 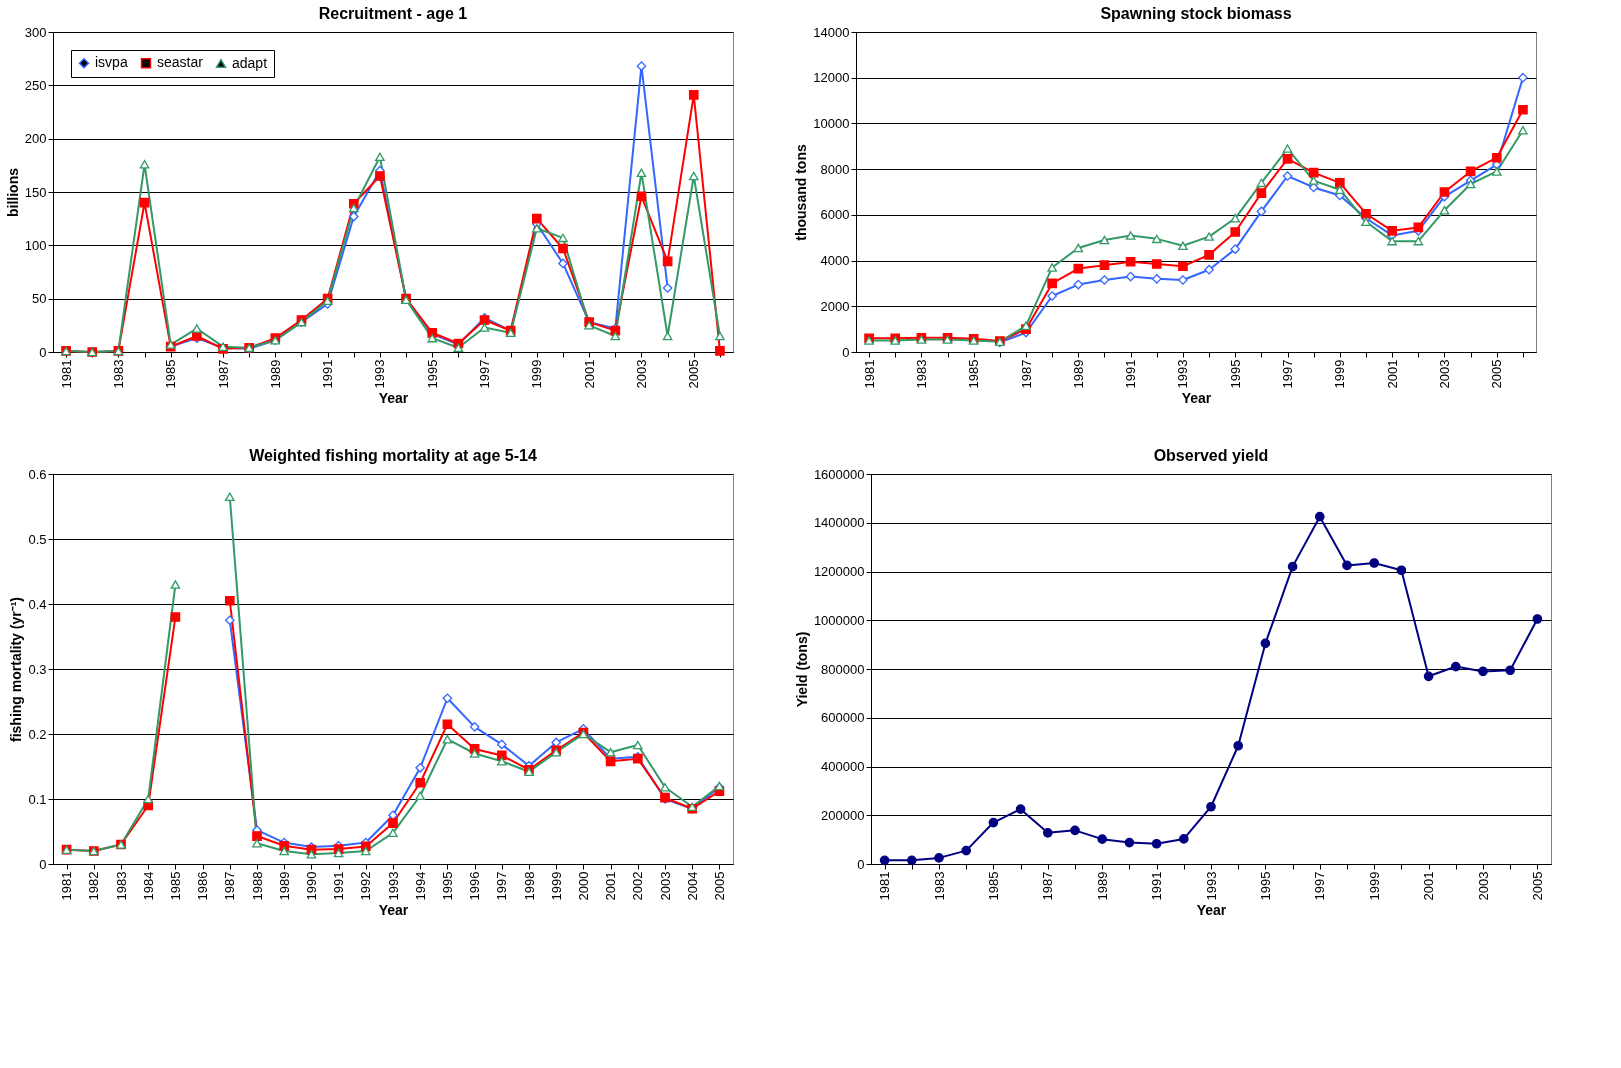 What do you see at coordinates (180, 62) in the screenshot?
I see `legend-label: seastar` at bounding box center [180, 62].